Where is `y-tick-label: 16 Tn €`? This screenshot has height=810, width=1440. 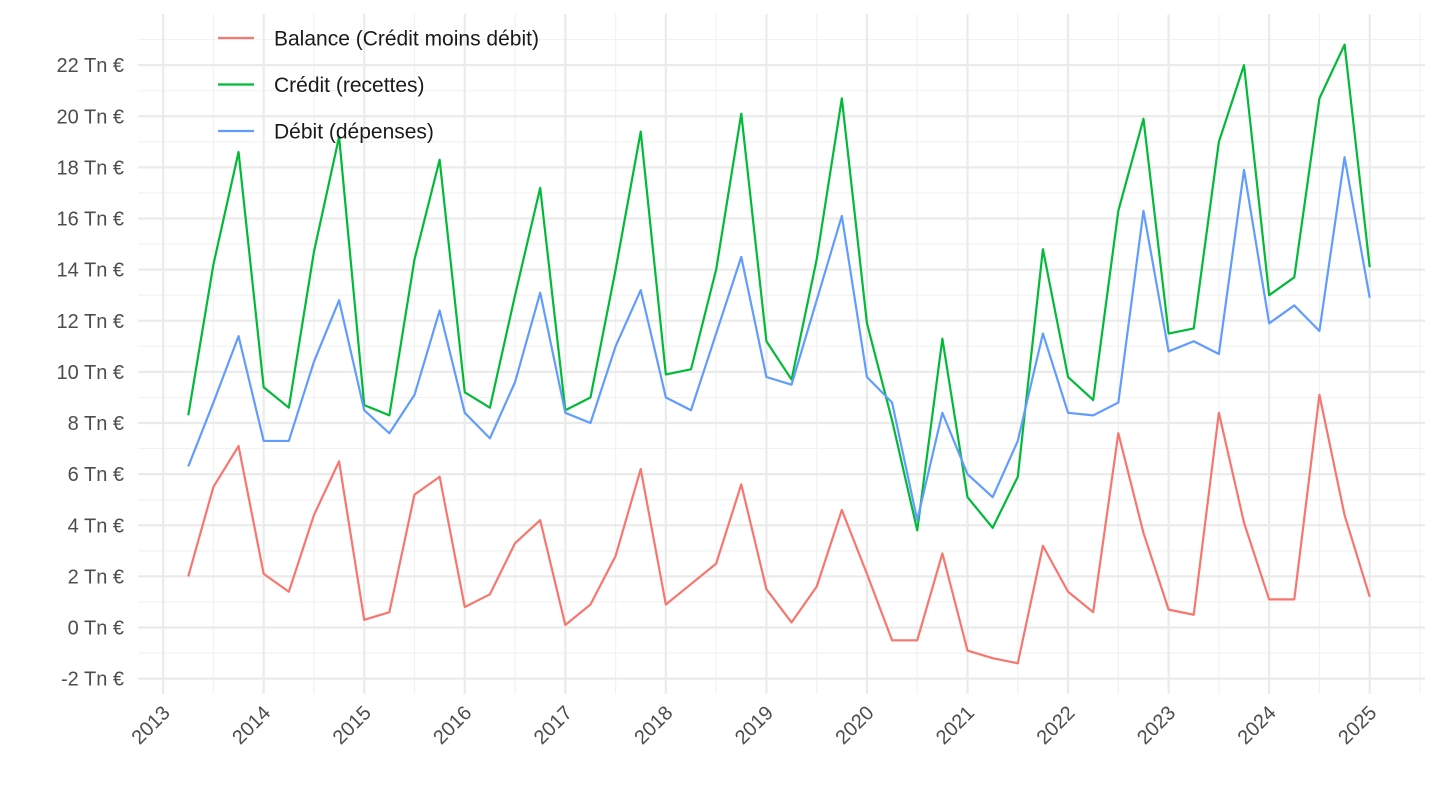 y-tick-label: 16 Tn € is located at coordinates (90, 220).